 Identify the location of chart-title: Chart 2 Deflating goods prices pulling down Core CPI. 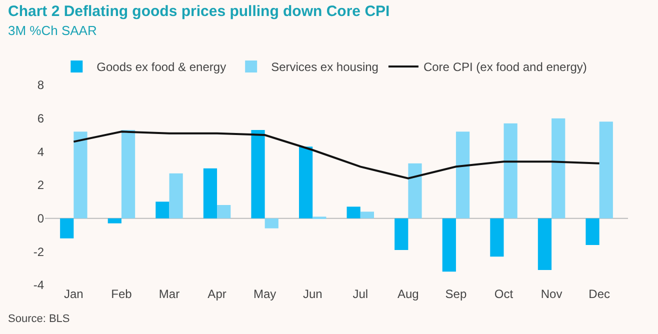
(199, 11).